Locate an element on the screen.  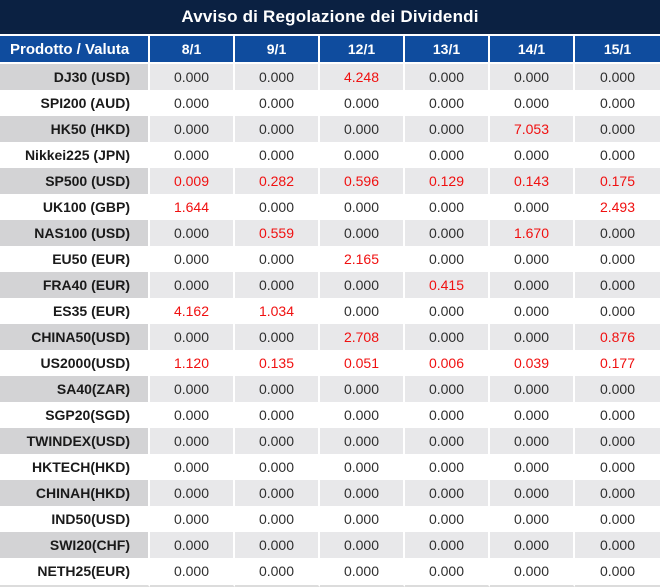
column-header-date-4: 13/1 is located at coordinates (447, 50).